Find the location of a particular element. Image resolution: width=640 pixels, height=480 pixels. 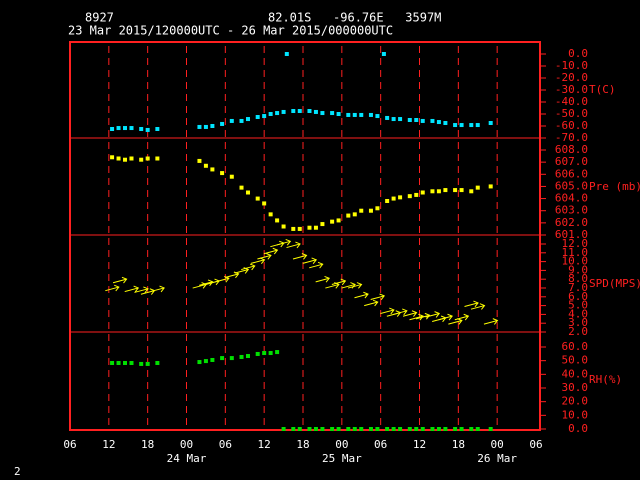

panel-label: RH(%) is located at coordinates (605, 379).